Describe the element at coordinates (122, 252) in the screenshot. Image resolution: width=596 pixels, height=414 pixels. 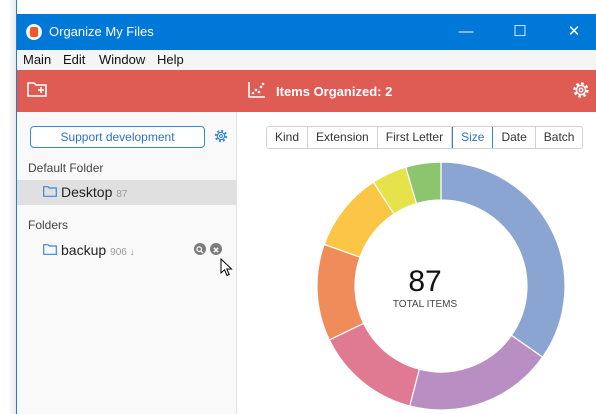
I see `folder-count: 906 ↓` at that location.